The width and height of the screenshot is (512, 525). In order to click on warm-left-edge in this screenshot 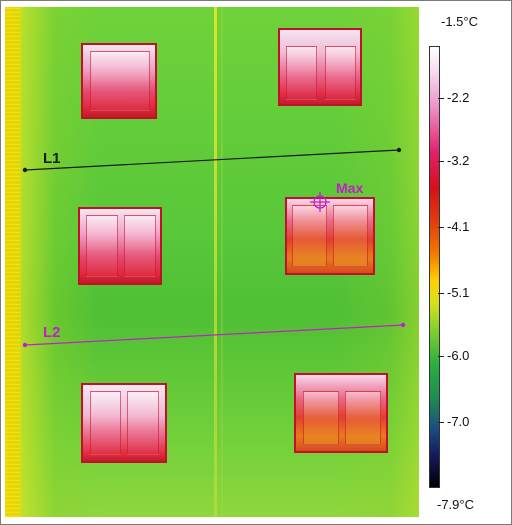, I will do `click(13, 262)`.